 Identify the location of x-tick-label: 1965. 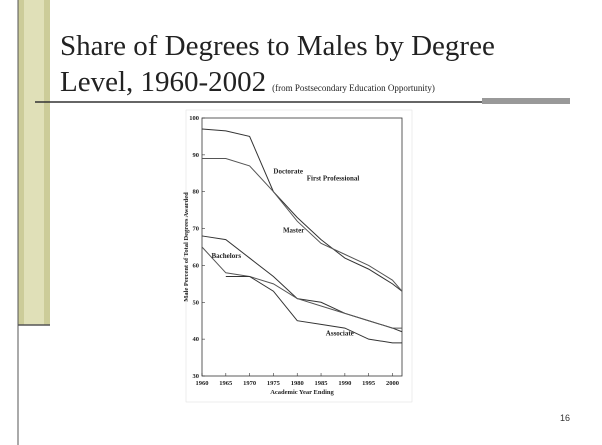
(226, 383).